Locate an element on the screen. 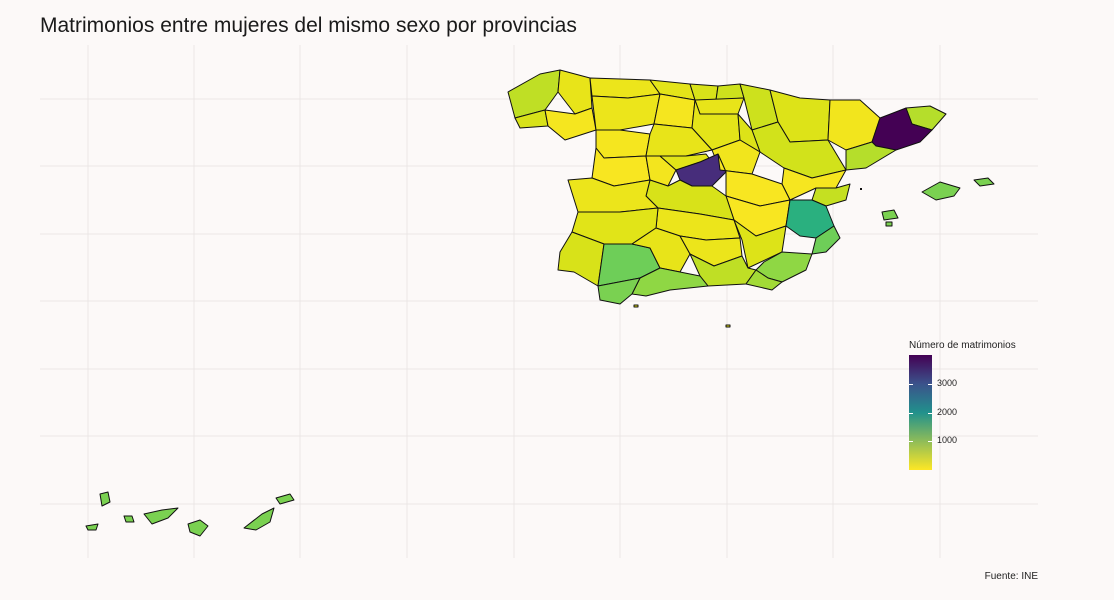 This screenshot has height=600, width=1114. province-malaga is located at coordinates (670, 282).